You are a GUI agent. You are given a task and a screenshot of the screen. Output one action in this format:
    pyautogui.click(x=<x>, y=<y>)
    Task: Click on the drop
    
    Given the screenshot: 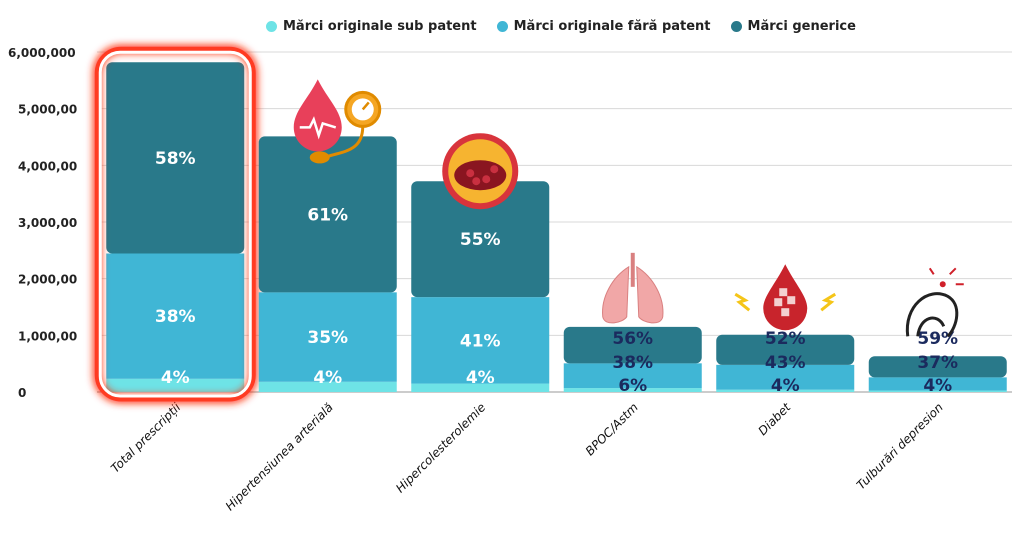 What is the action you would take?
    pyautogui.click(x=785, y=297)
    